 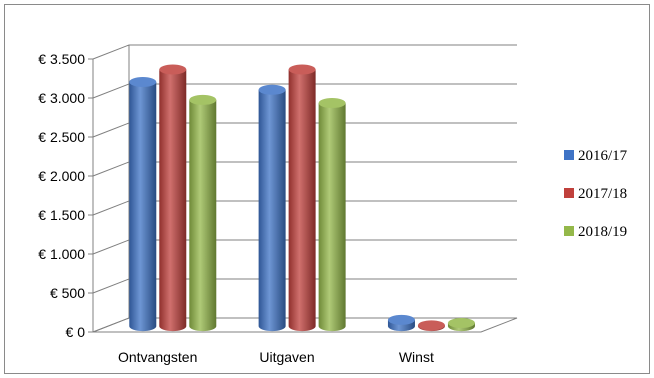 I want to click on x-axis-labels: Ontvangsten Uitgaven Winst, so click(x=276, y=357).